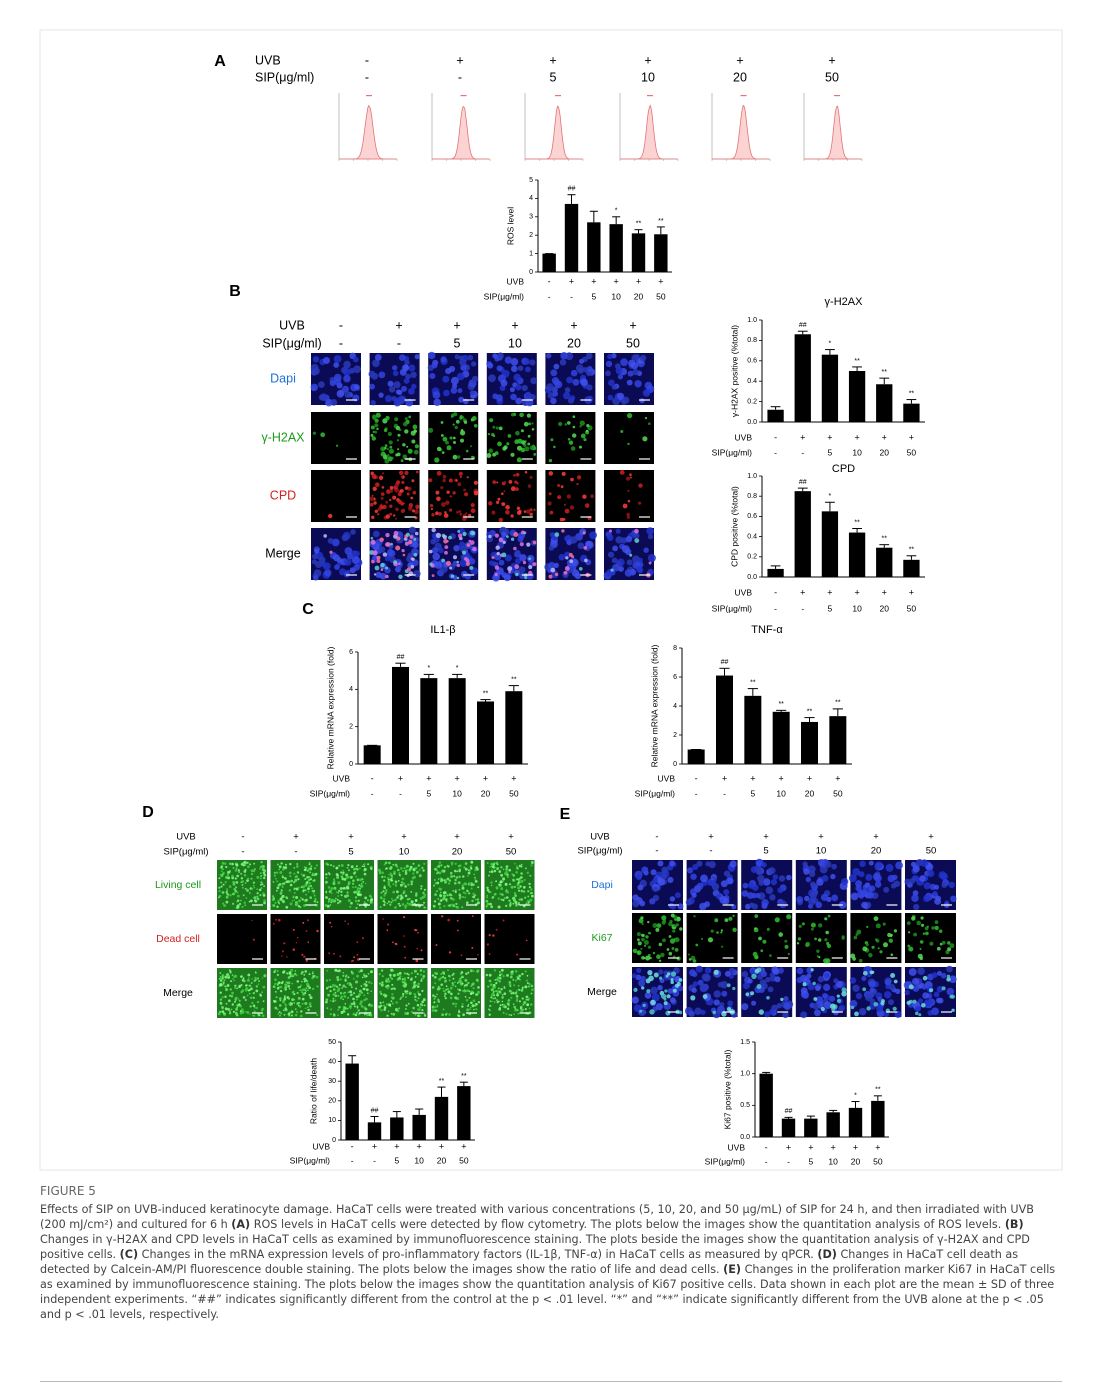  What do you see at coordinates (334, 1140) in the screenshot?
I see `y-tick-label: 0` at bounding box center [334, 1140].